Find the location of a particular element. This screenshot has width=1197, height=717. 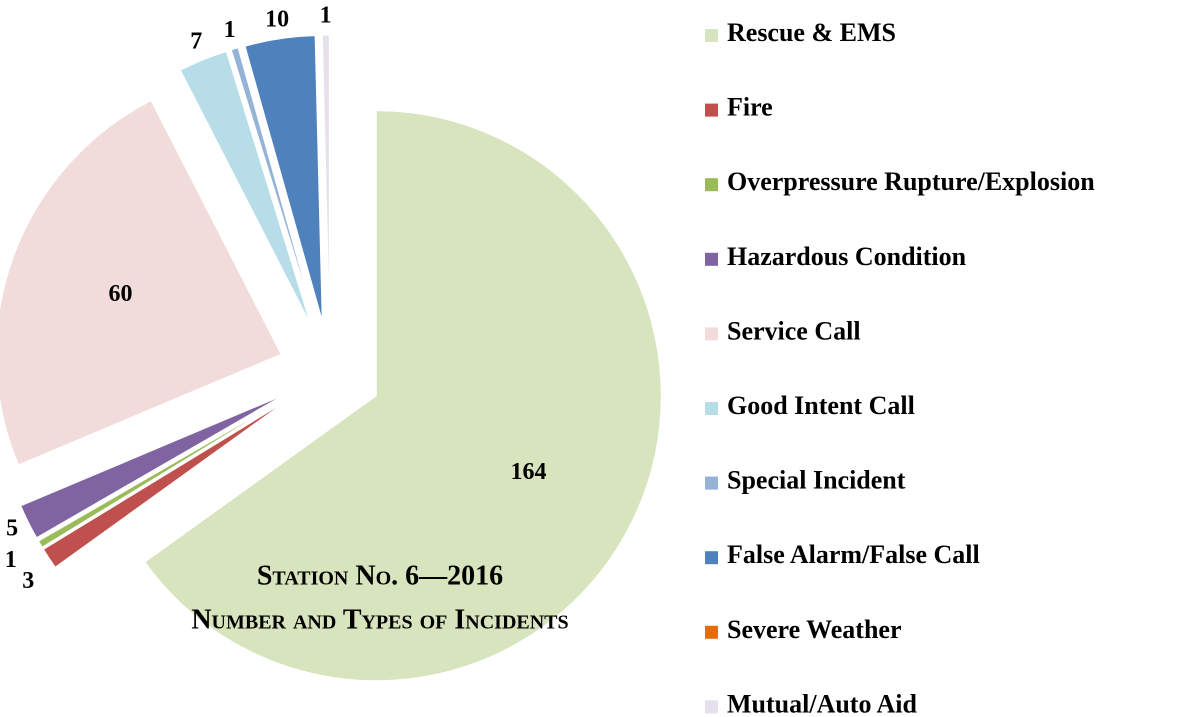

legend-label: Service Call is located at coordinates (794, 330).